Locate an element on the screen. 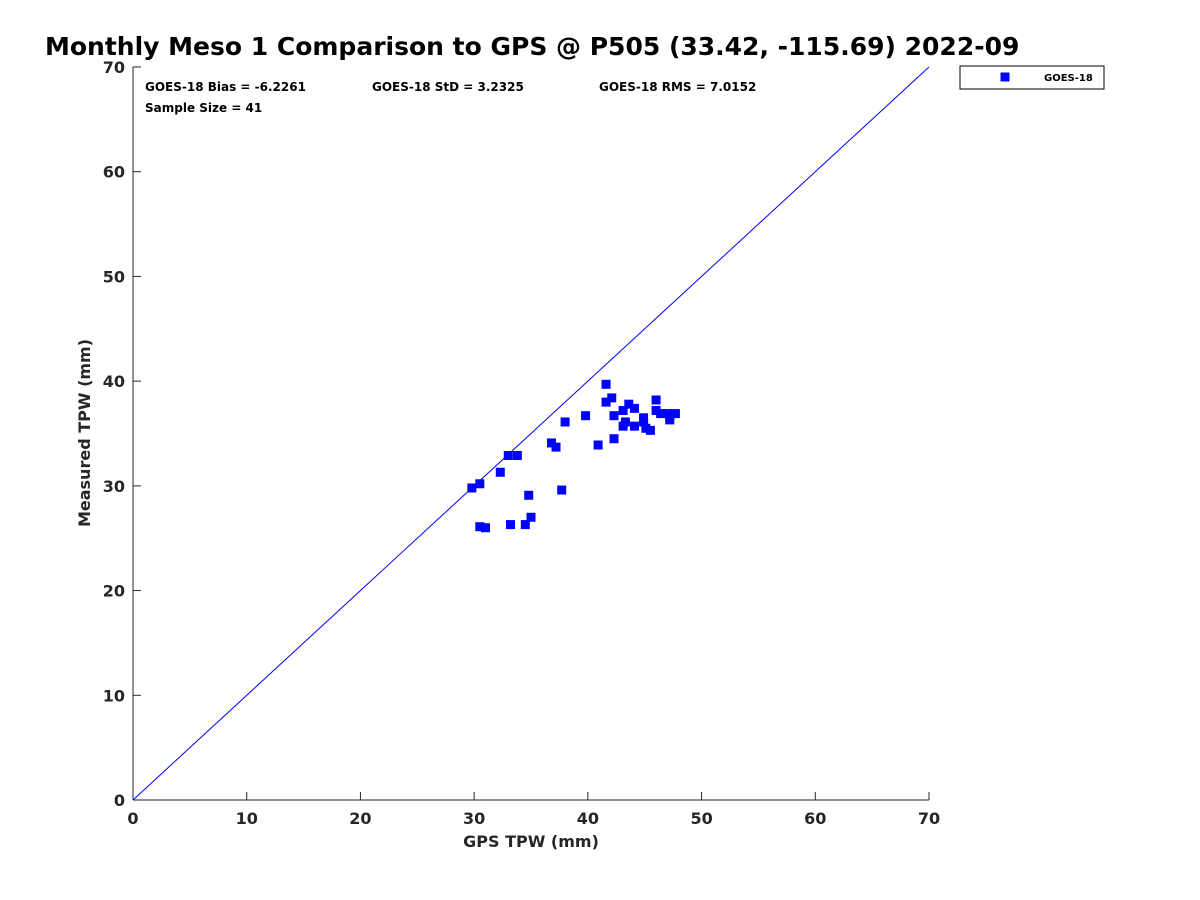  x-tick-label: 20 is located at coordinates (360, 818).